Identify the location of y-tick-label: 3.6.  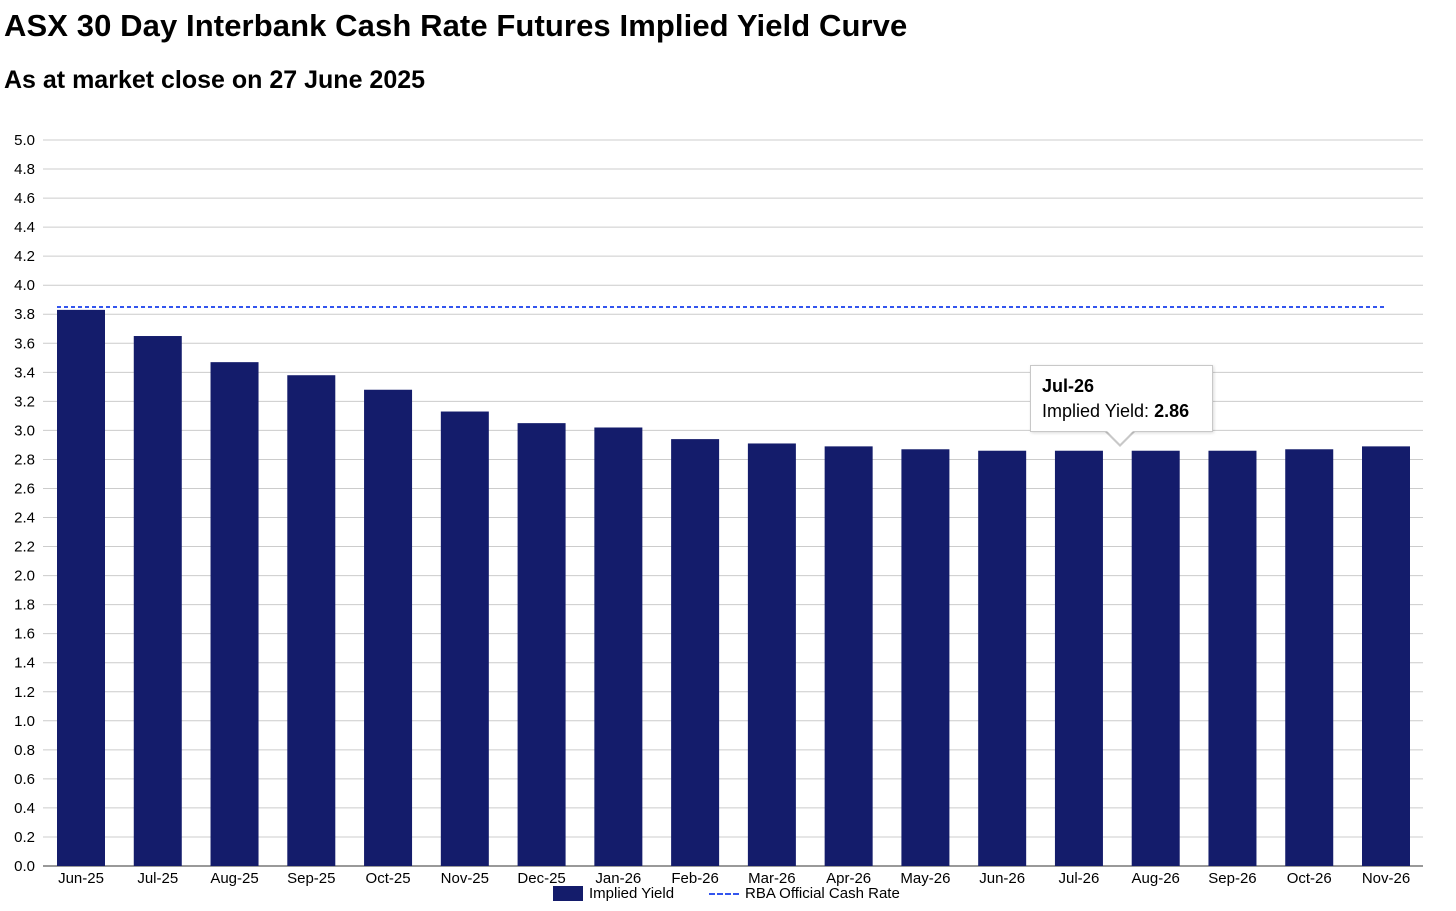
(24, 343).